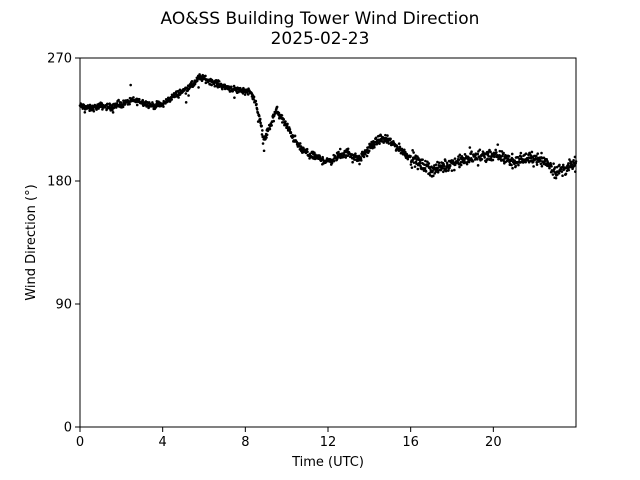 This screenshot has height=480, width=640. I want to click on x-tick-label: 12, so click(328, 442).